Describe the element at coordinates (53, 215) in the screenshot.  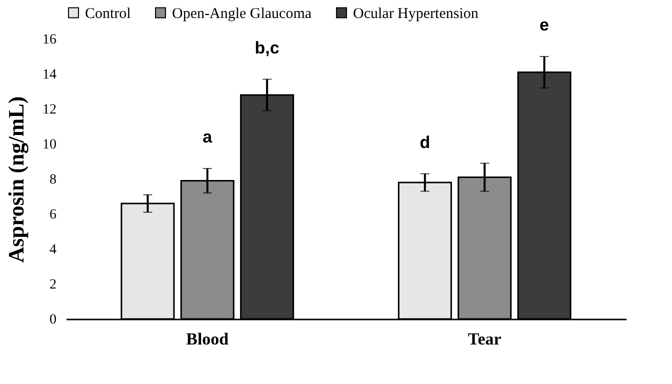
I see `y-tick-label: 6` at that location.